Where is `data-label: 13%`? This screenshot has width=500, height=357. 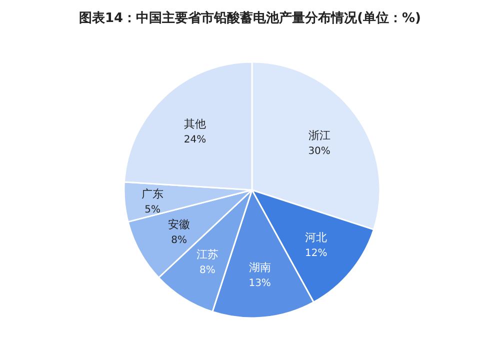 data-label: 13% is located at coordinates (259, 283).